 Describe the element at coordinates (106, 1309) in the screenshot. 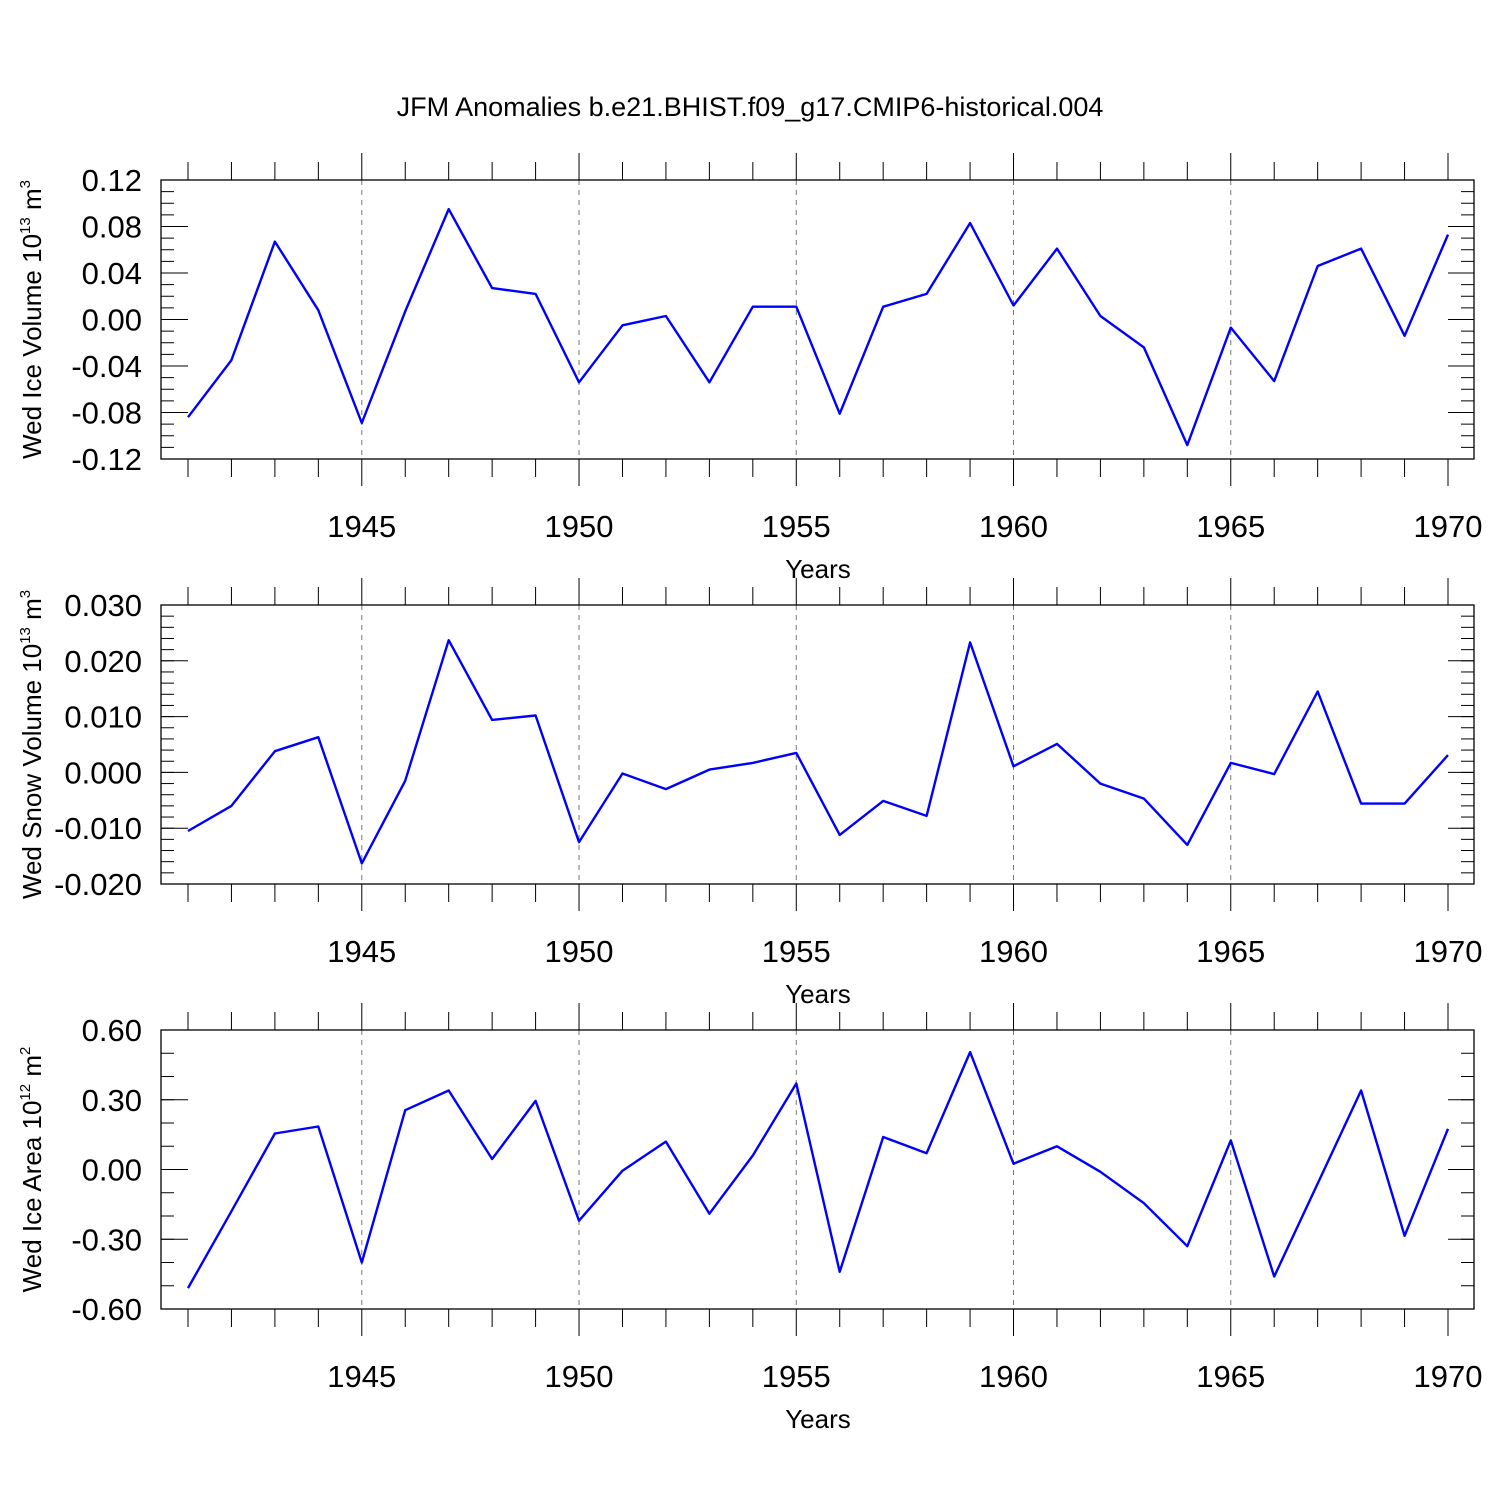

I see `y-tick-label: -0.60` at that location.